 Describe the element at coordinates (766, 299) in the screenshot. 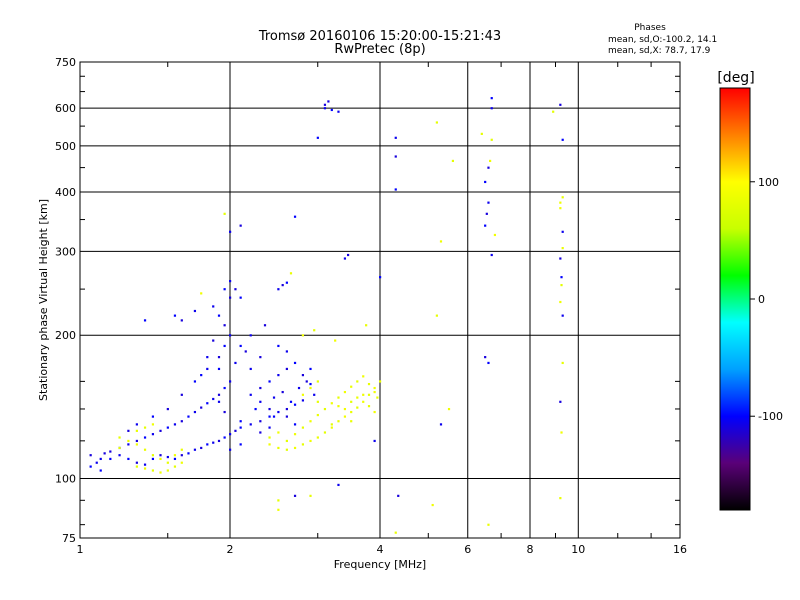

I see `colorbar-ticks: 100 0 -100` at that location.